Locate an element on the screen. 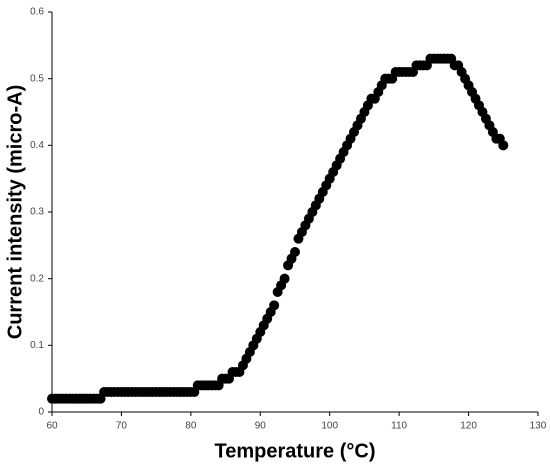 The image size is (550, 469). y-tick-label: 0.4 is located at coordinates (37, 145).